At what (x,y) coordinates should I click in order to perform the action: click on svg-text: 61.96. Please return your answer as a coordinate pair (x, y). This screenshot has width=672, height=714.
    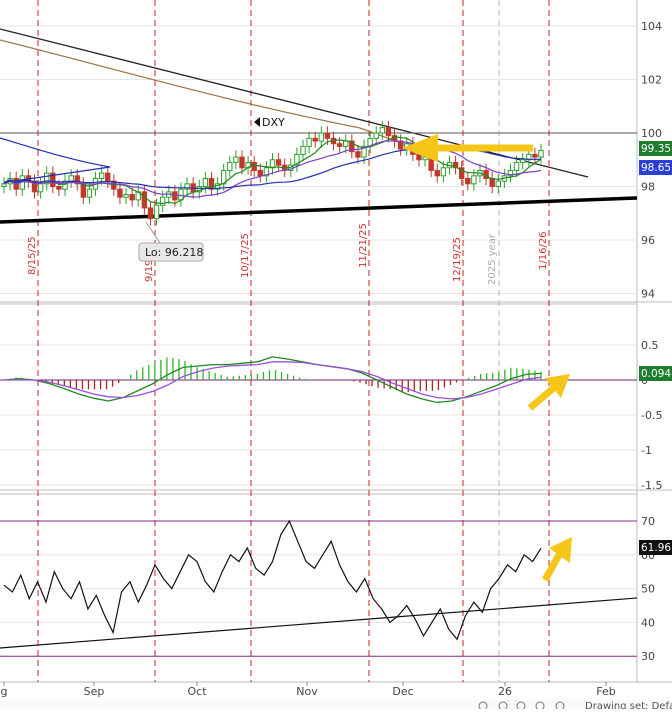
    Looking at the image, I should click on (656, 548).